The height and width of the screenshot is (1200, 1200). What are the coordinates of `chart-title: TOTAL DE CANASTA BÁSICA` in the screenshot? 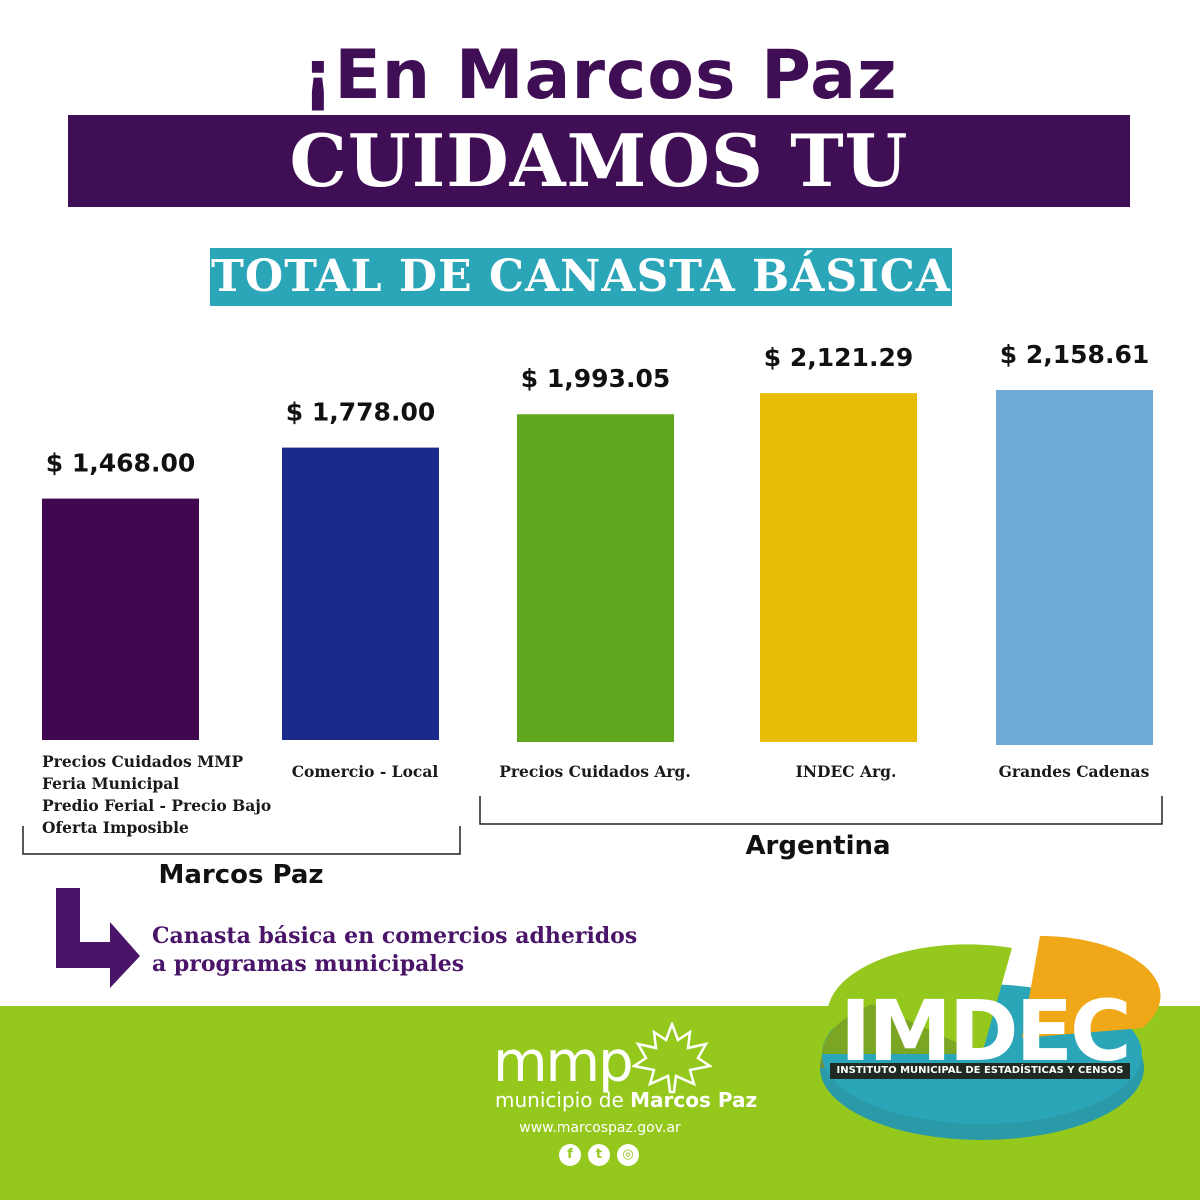 It's located at (581, 276).